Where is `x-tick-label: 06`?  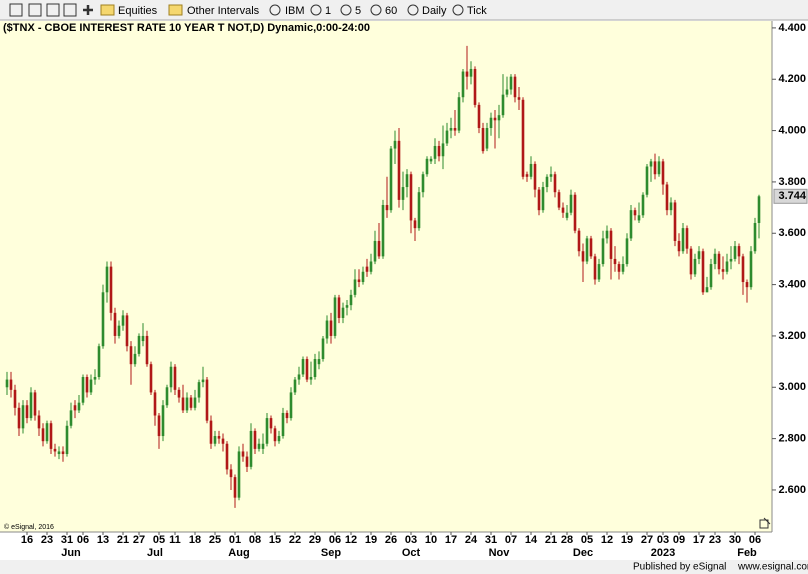 x-tick-label: 06 is located at coordinates (83, 540).